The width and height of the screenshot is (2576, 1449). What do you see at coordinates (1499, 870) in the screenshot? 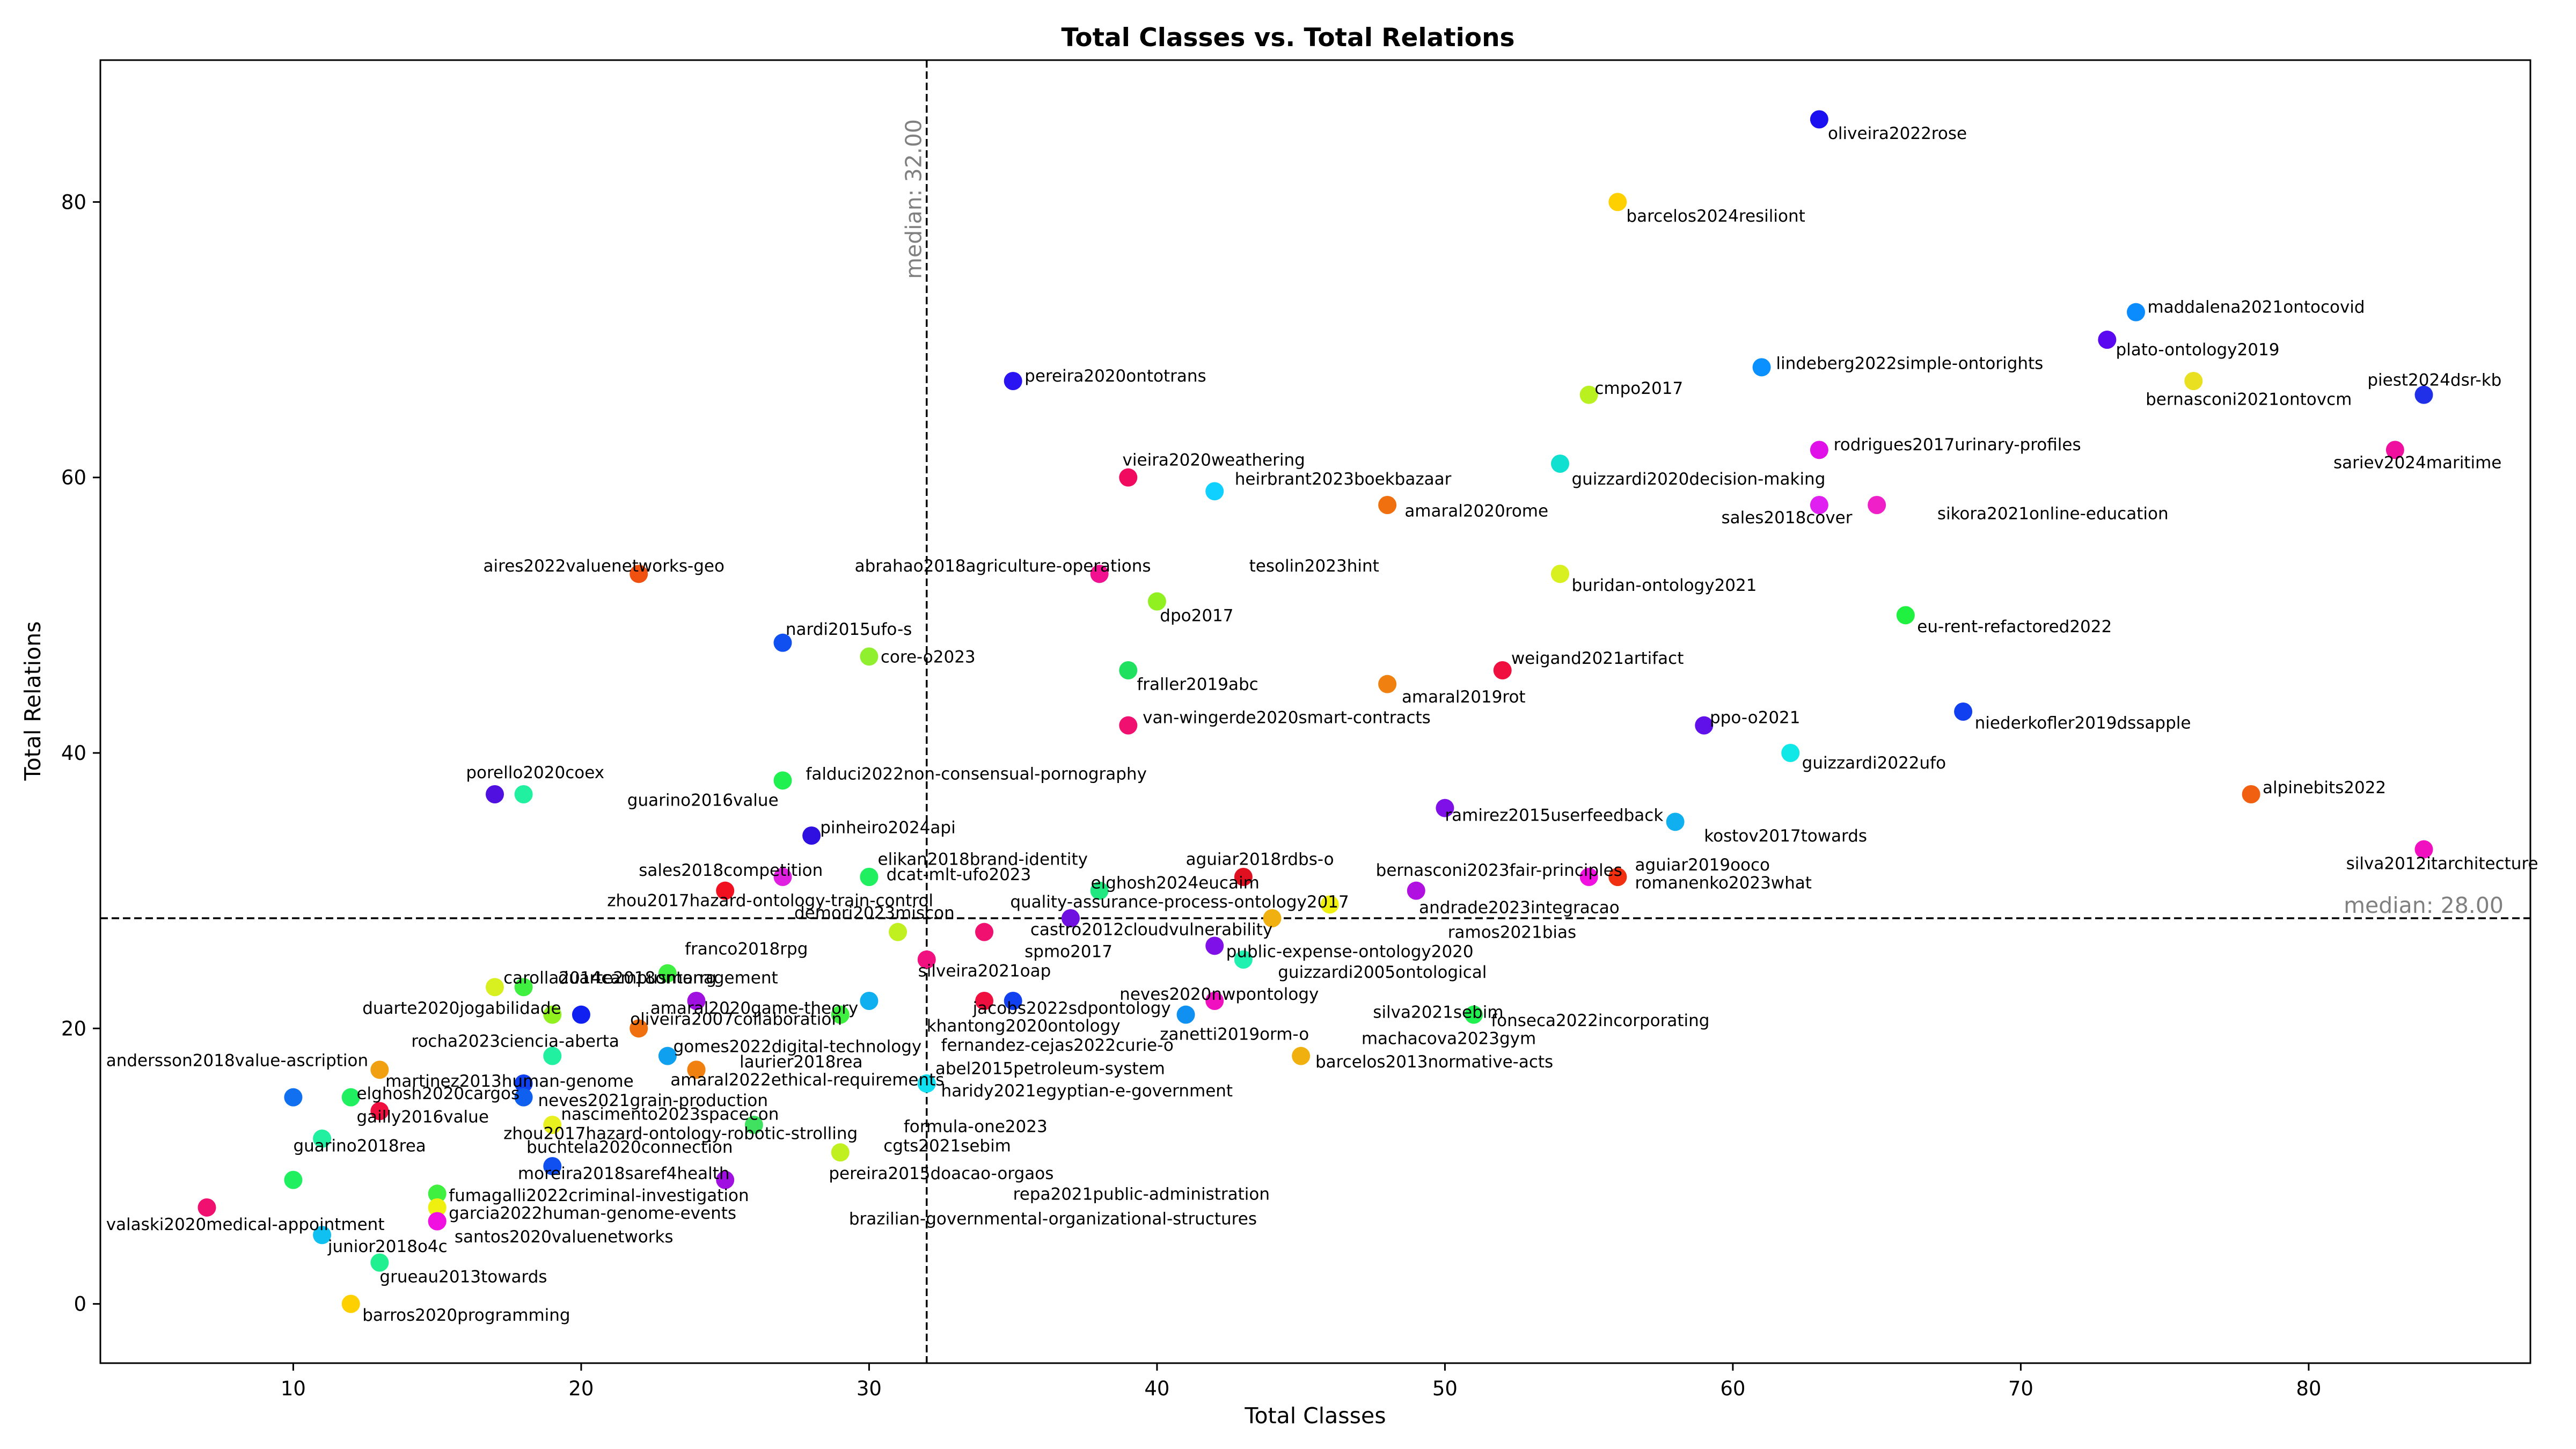
I see `point-label: bernasconi2023fair-principles` at bounding box center [1499, 870].